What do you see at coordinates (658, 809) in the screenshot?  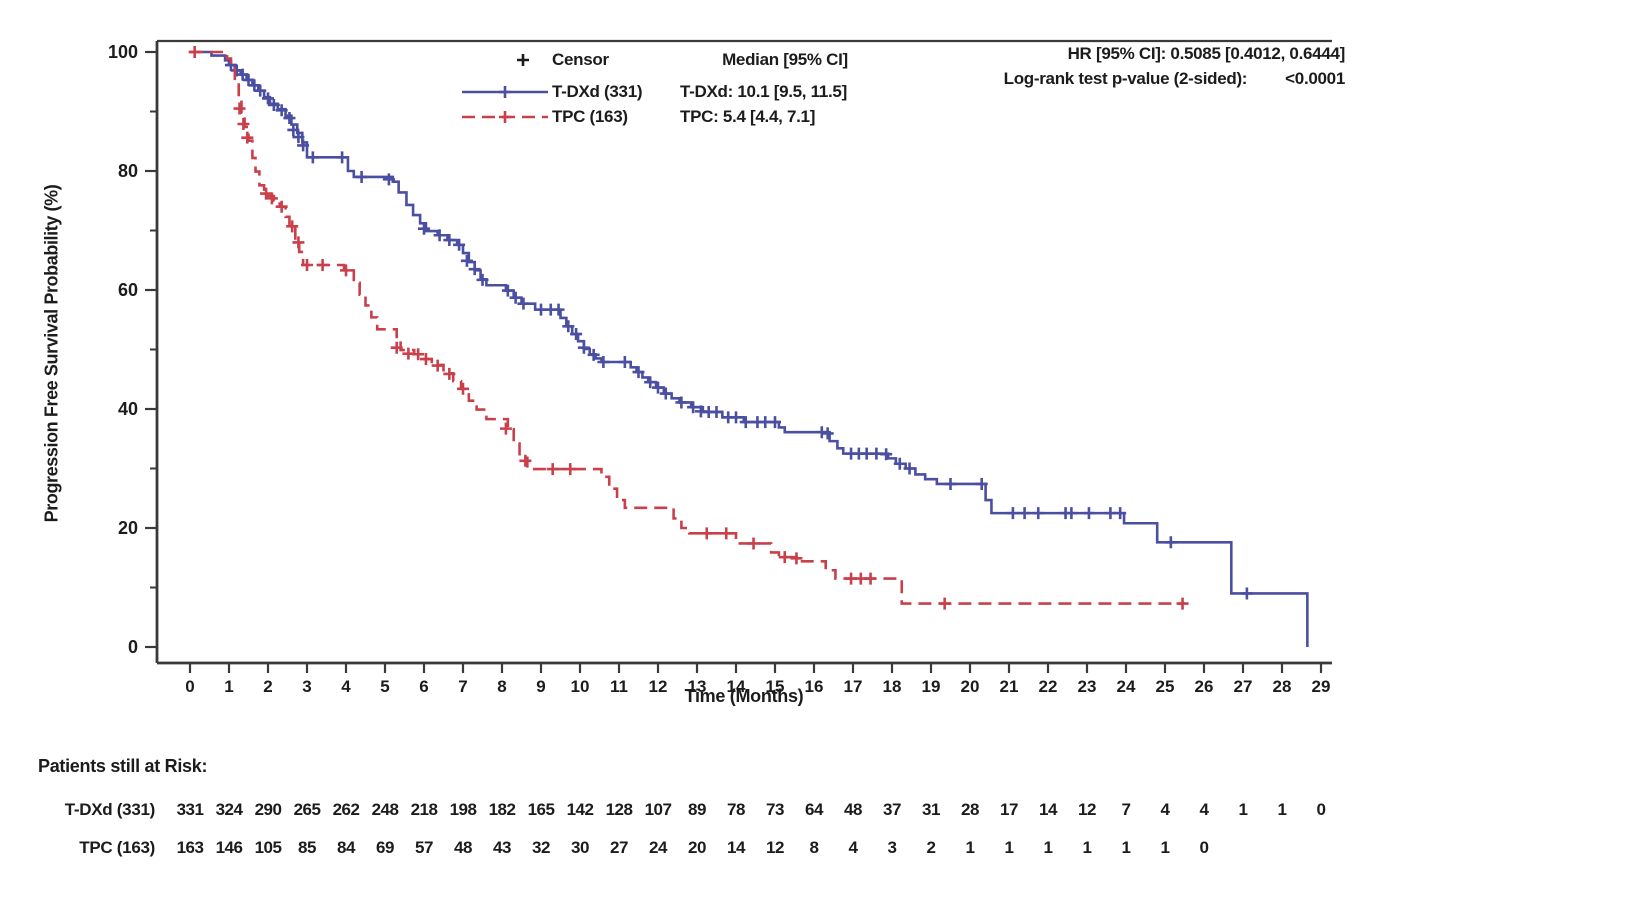 I see `risk-count: 107` at bounding box center [658, 809].